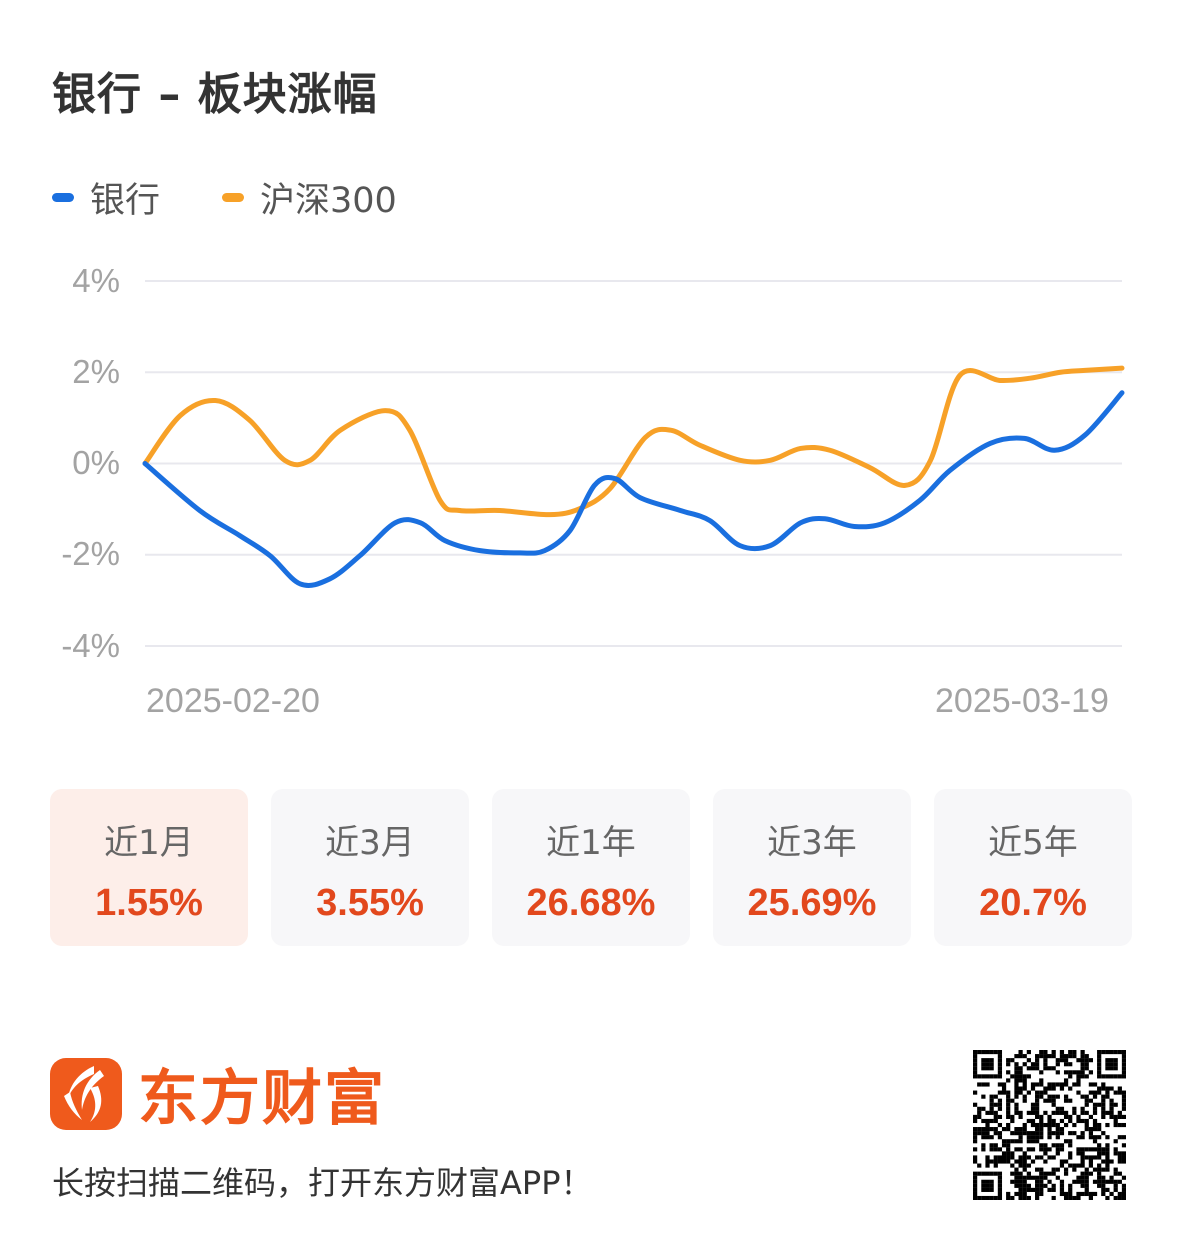 This screenshot has width=1179, height=1254. What do you see at coordinates (812, 867) in the screenshot?
I see `period-tab-3y: 近3年 25.69%` at bounding box center [812, 867].